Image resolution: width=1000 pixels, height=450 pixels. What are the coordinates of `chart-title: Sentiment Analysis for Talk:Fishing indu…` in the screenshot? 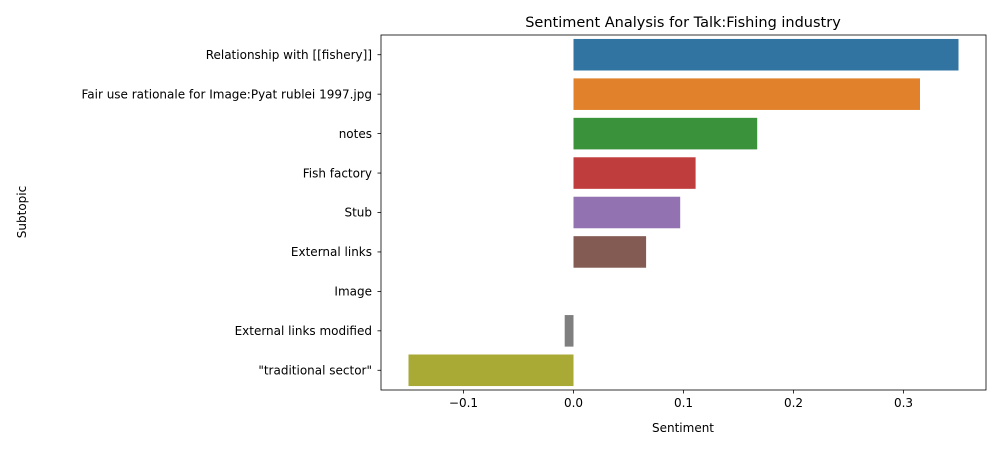 It's located at (683, 23).